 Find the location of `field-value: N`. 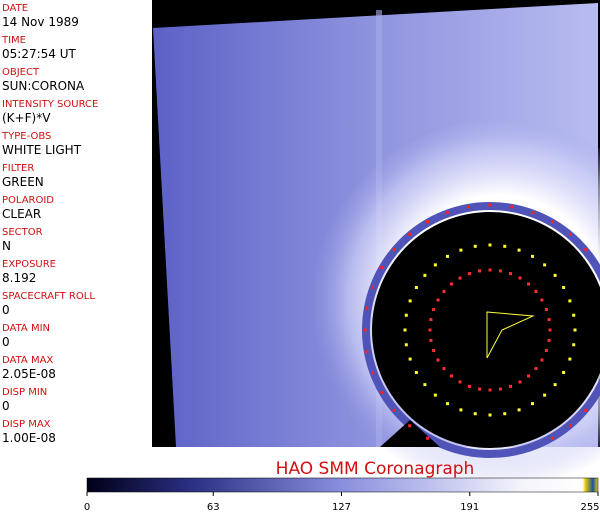

field-value: N is located at coordinates (6, 246).